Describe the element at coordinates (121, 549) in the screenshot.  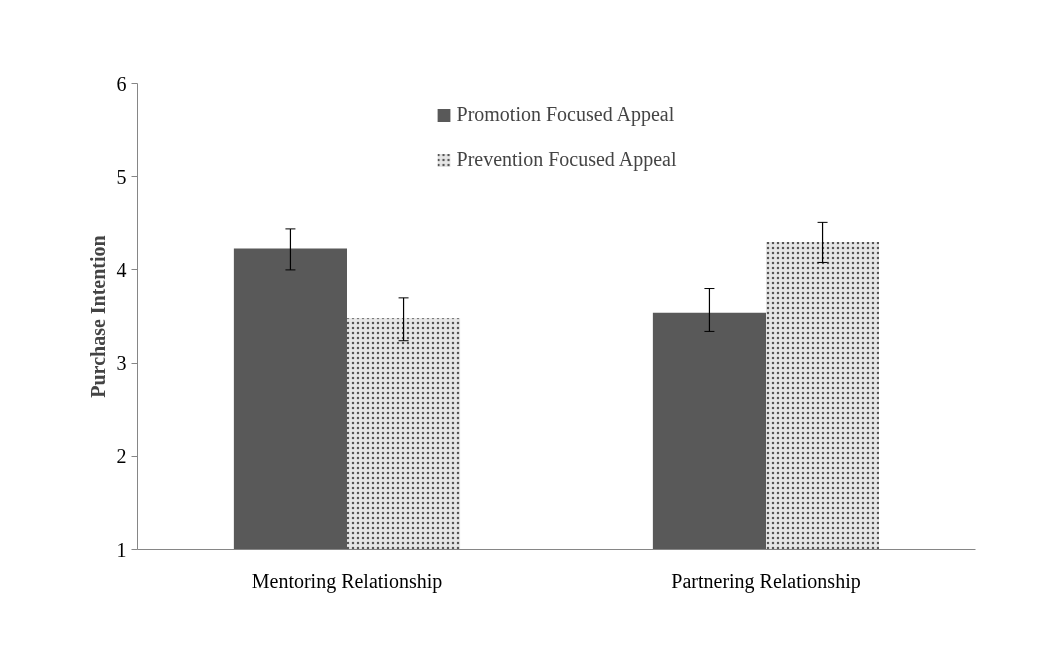
I see `y-tick-label: 1` at that location.